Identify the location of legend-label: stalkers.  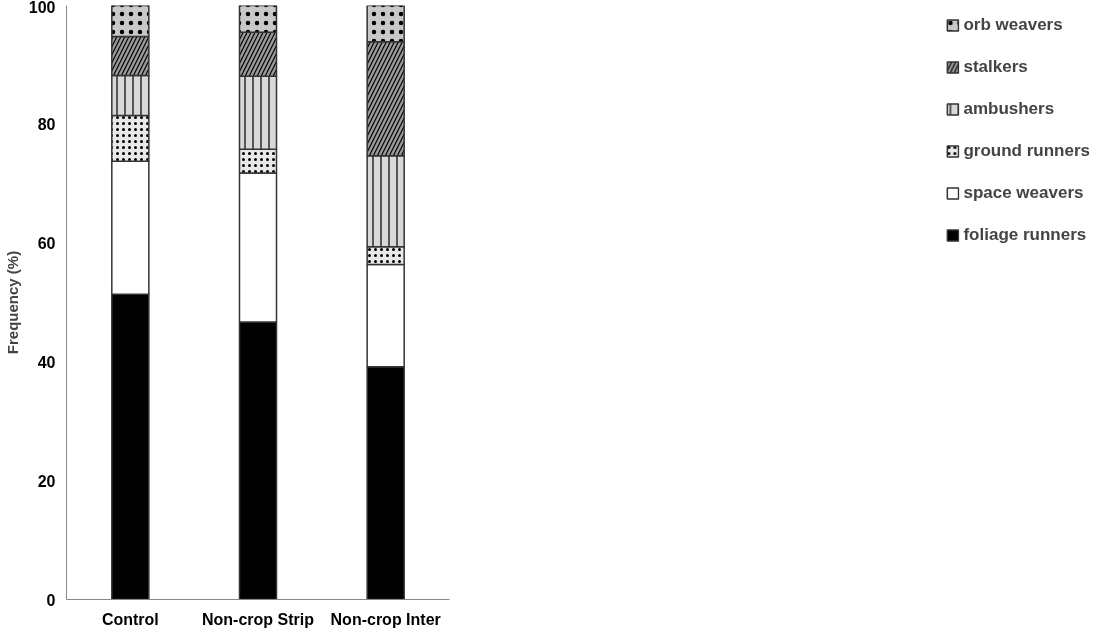
(995, 67).